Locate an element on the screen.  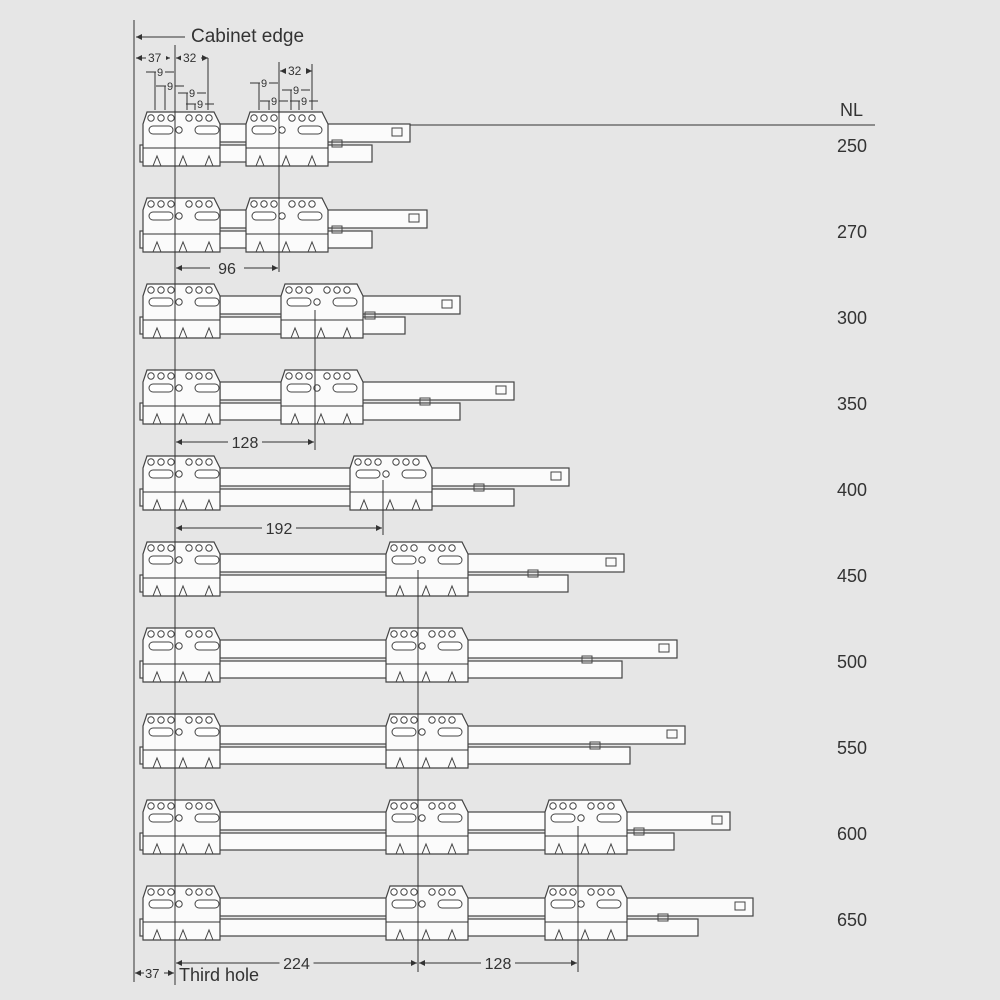
dim-128-upper: 128 is located at coordinates (245, 443).